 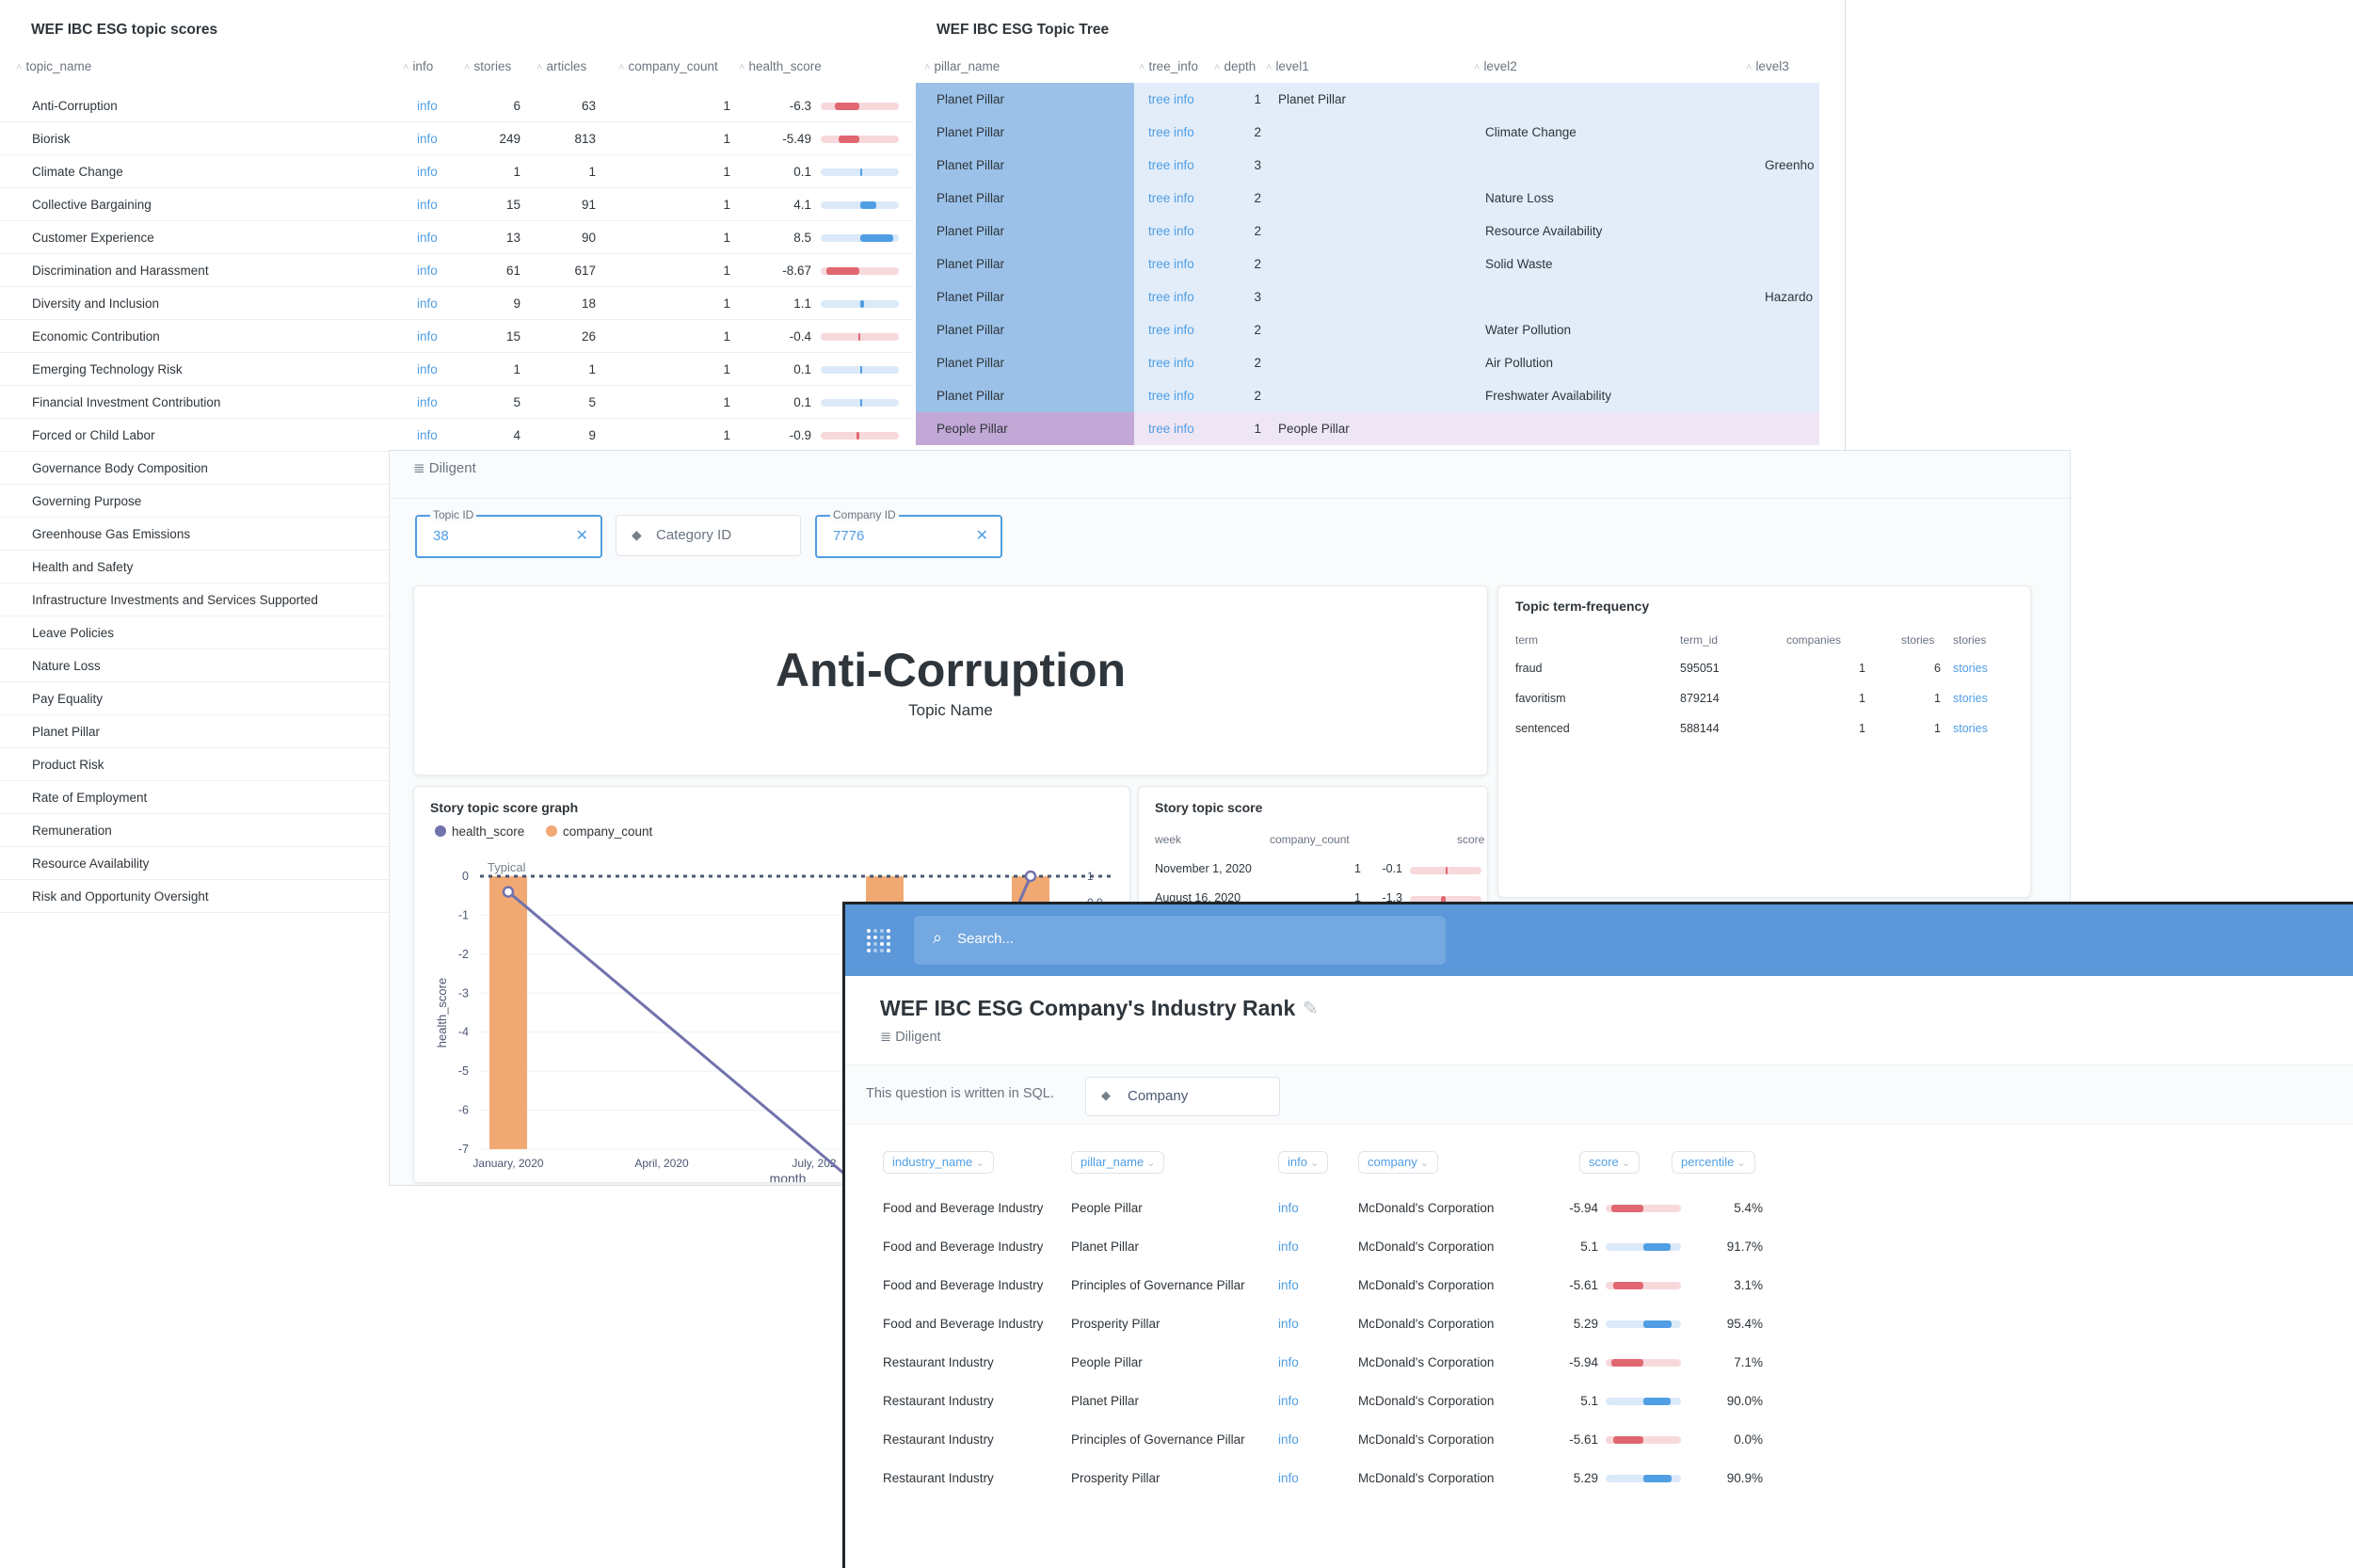 I want to click on col-term-id: term_id, so click(x=1699, y=640).